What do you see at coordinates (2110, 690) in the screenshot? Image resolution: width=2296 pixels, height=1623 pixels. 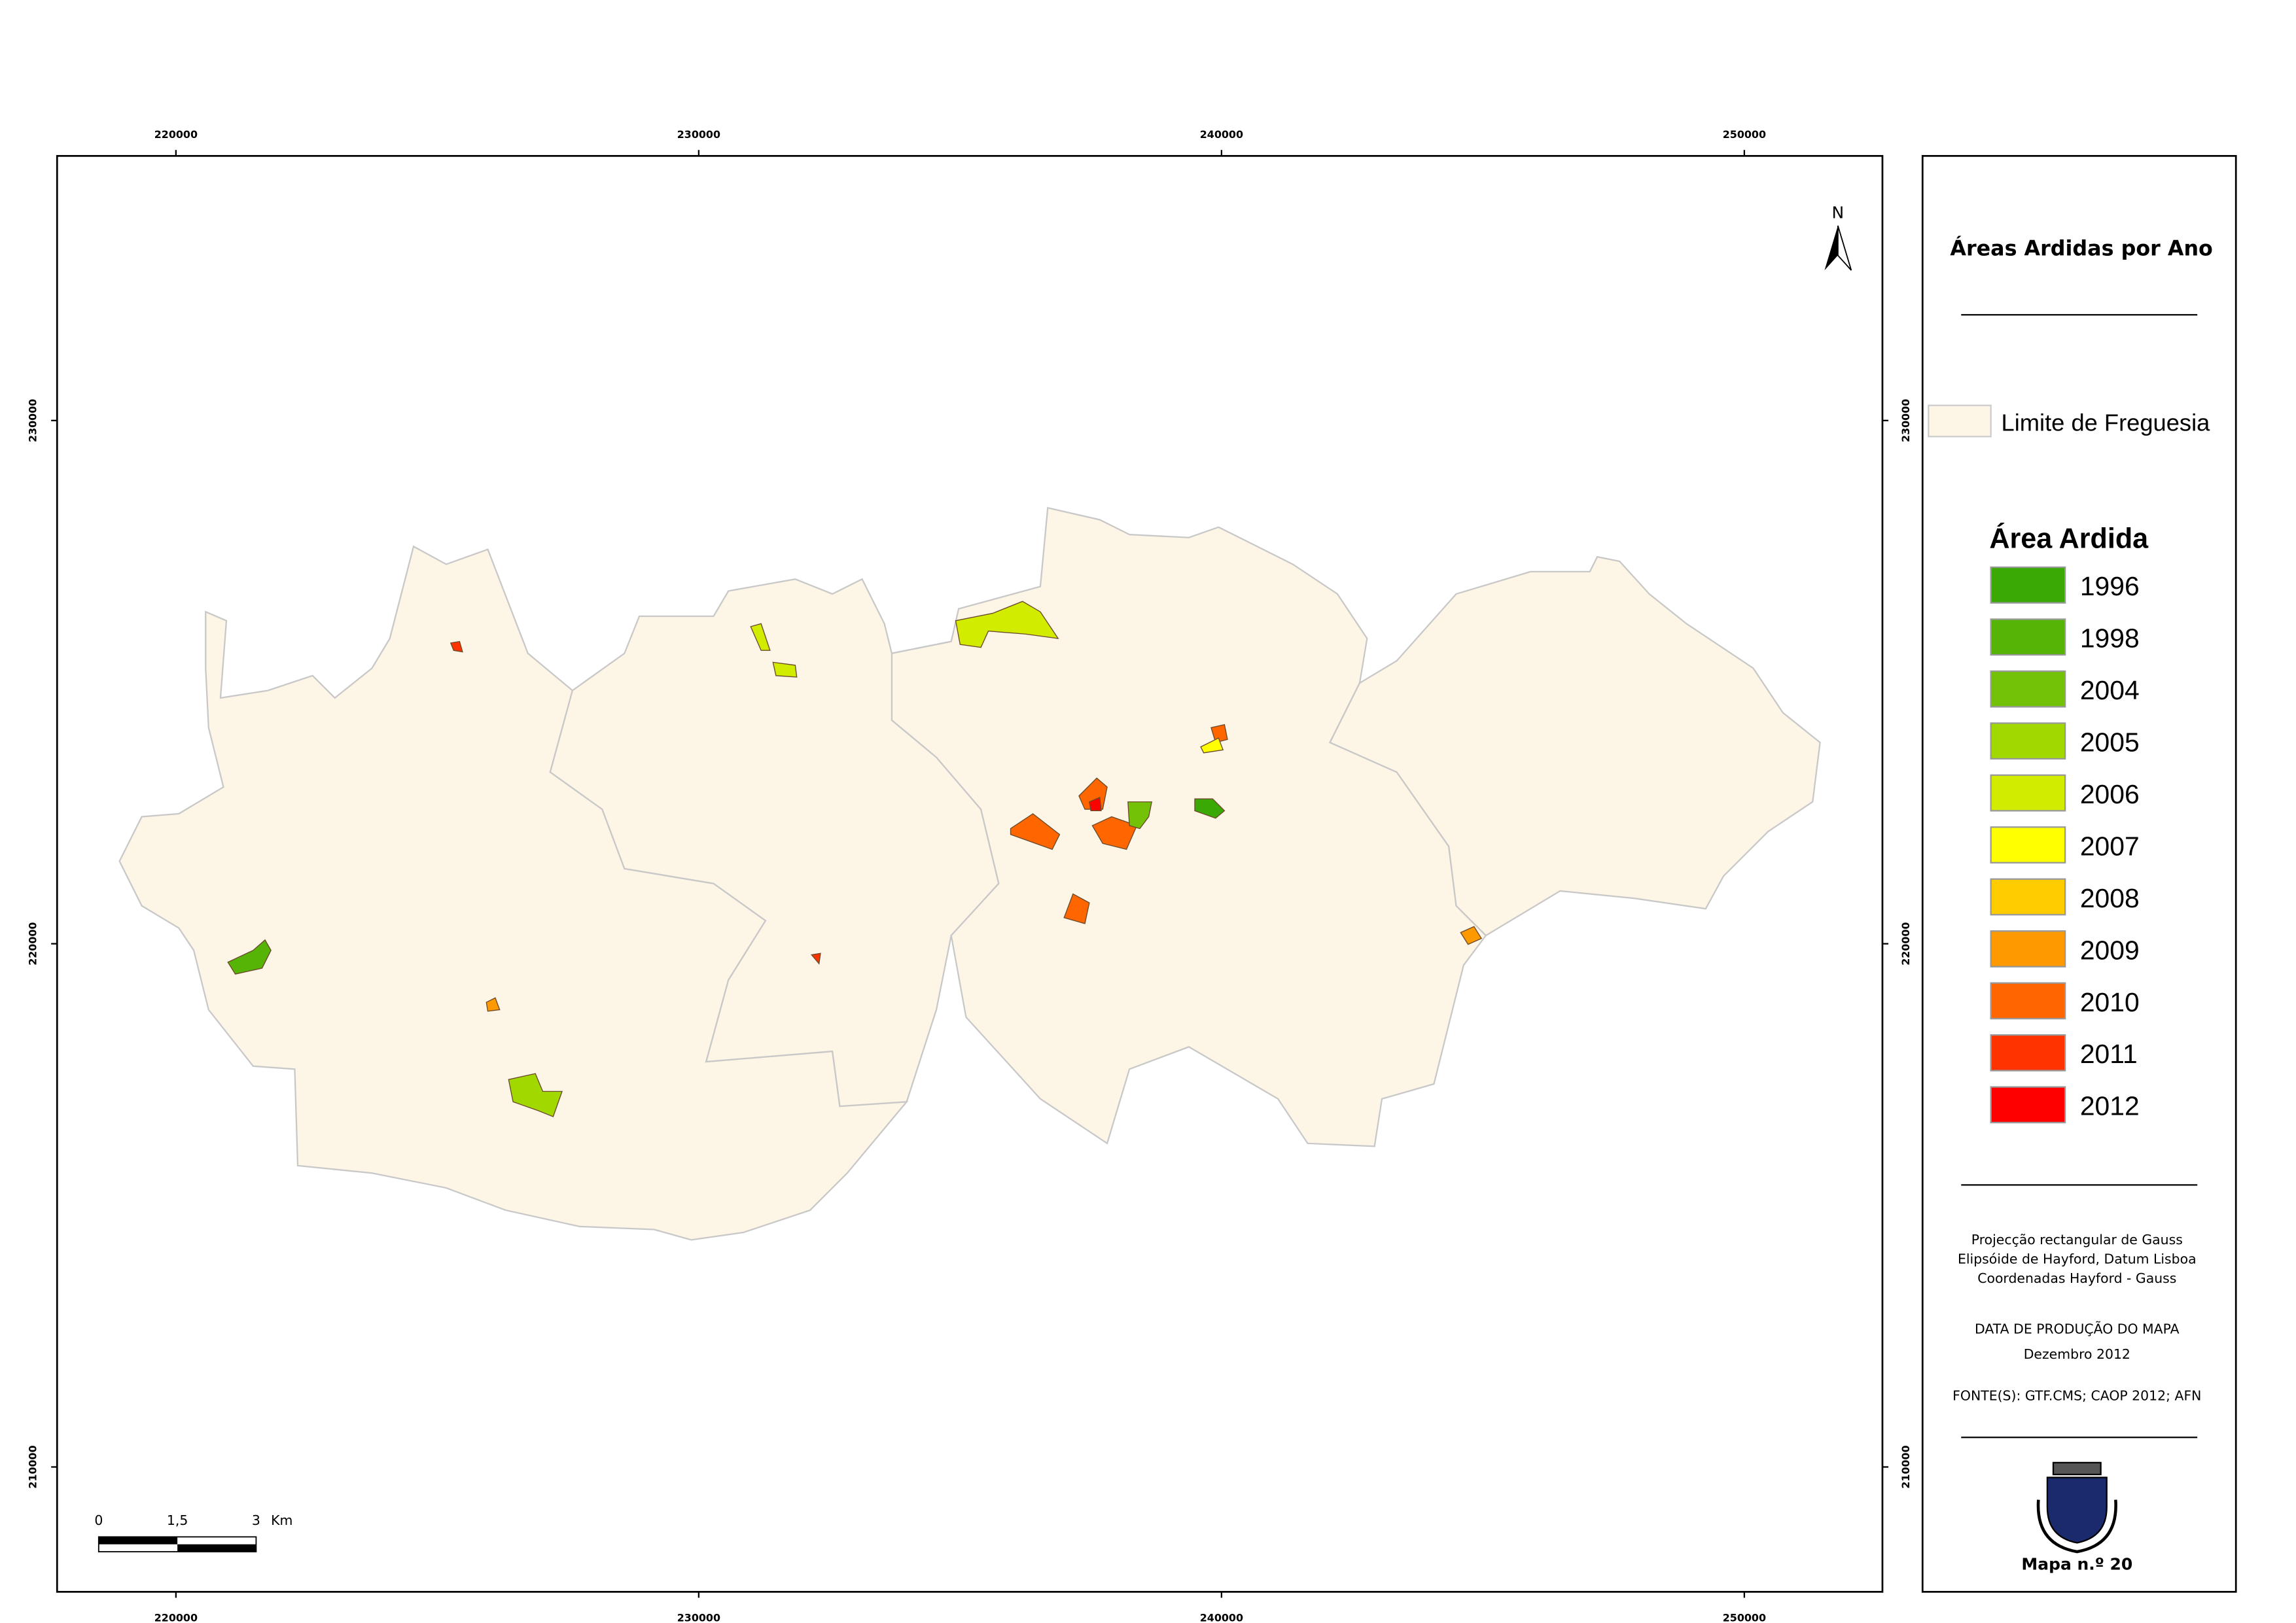 I see `legend-label: 2004` at bounding box center [2110, 690].